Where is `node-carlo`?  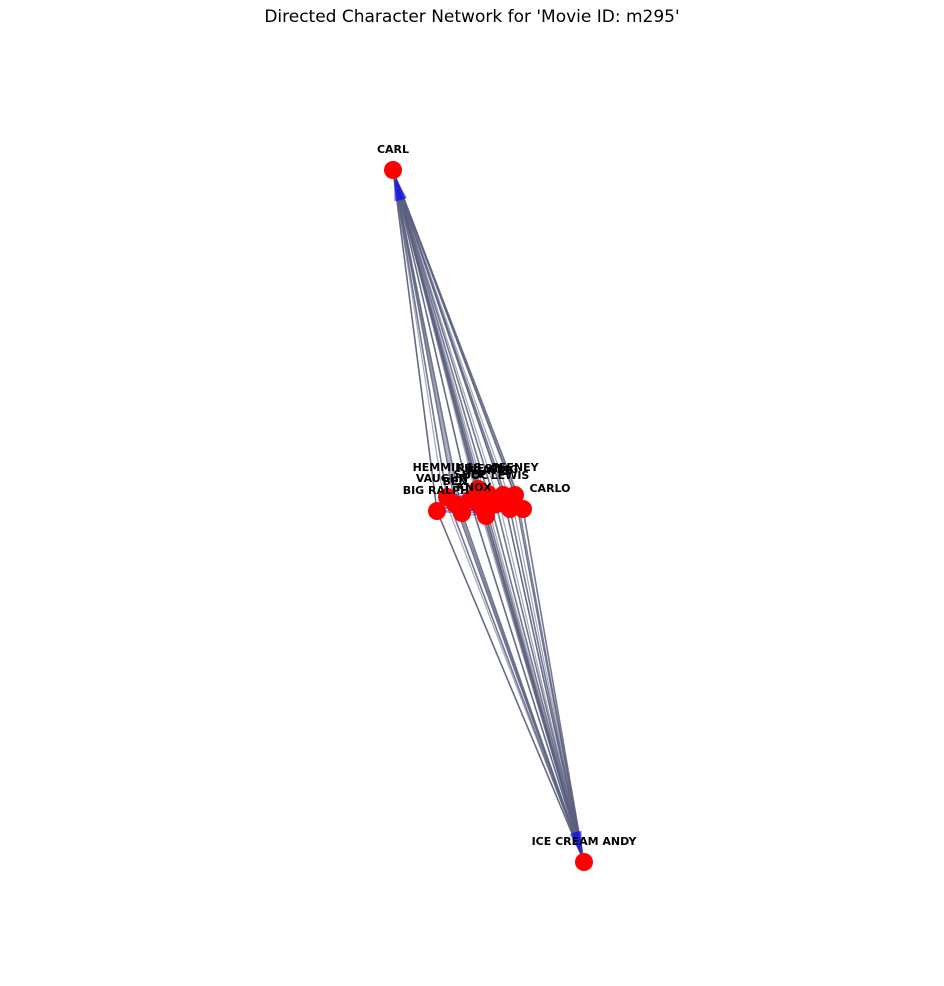 node-carlo is located at coordinates (523, 509).